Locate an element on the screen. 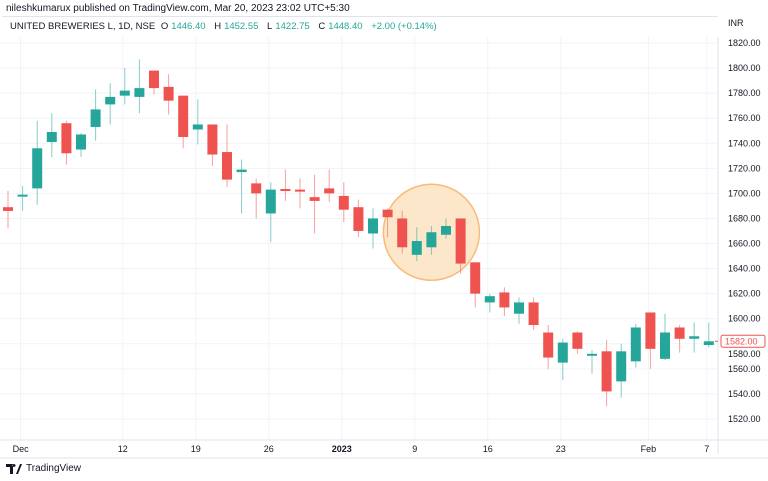 The image size is (768, 481). price-tick-label: 1540.00 is located at coordinates (744, 394).